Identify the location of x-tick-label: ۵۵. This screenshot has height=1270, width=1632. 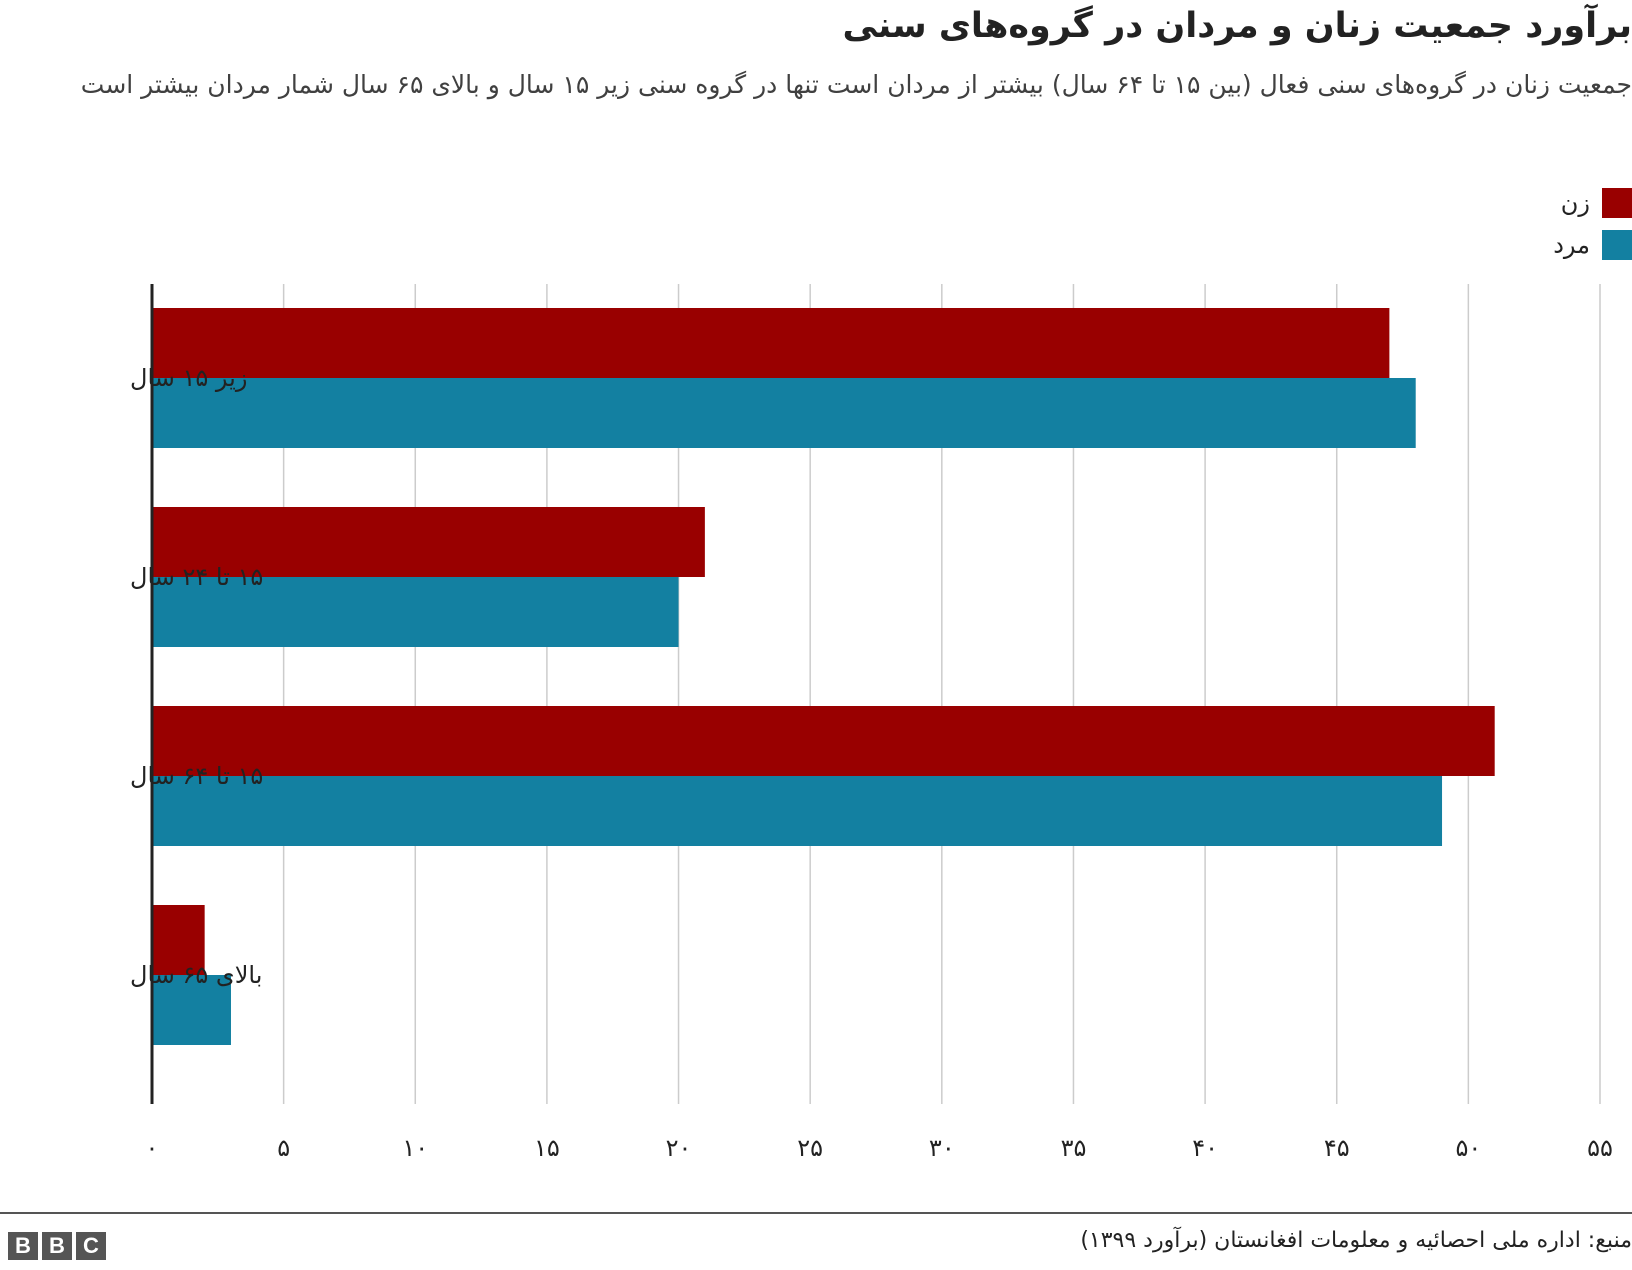
(1600, 1147).